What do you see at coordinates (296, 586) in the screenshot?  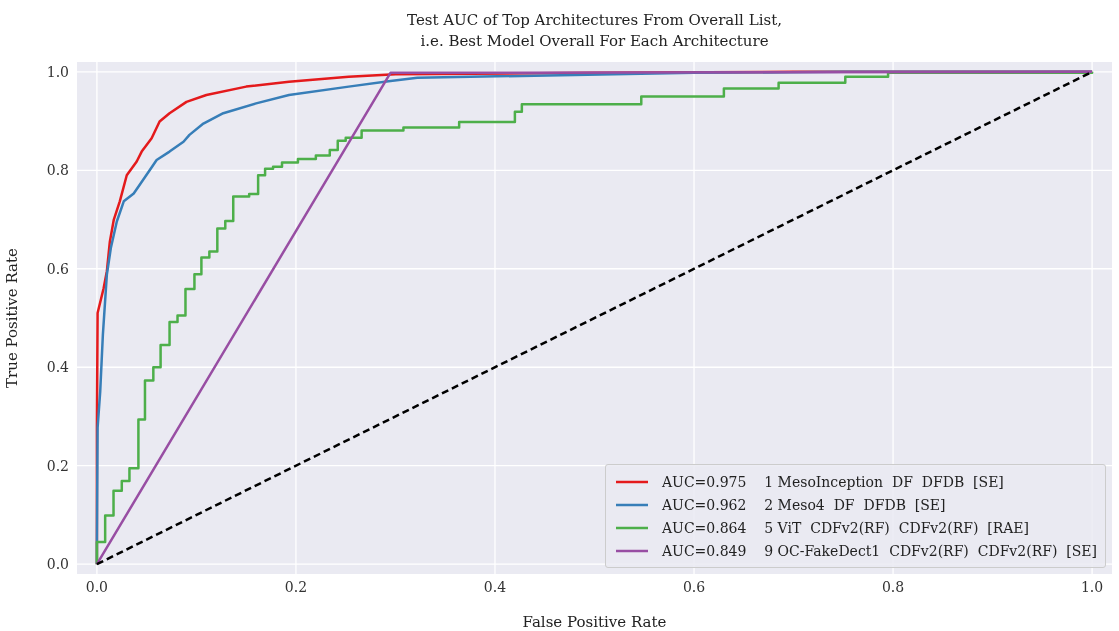 I see `x-tick-label: 0.2` at bounding box center [296, 586].